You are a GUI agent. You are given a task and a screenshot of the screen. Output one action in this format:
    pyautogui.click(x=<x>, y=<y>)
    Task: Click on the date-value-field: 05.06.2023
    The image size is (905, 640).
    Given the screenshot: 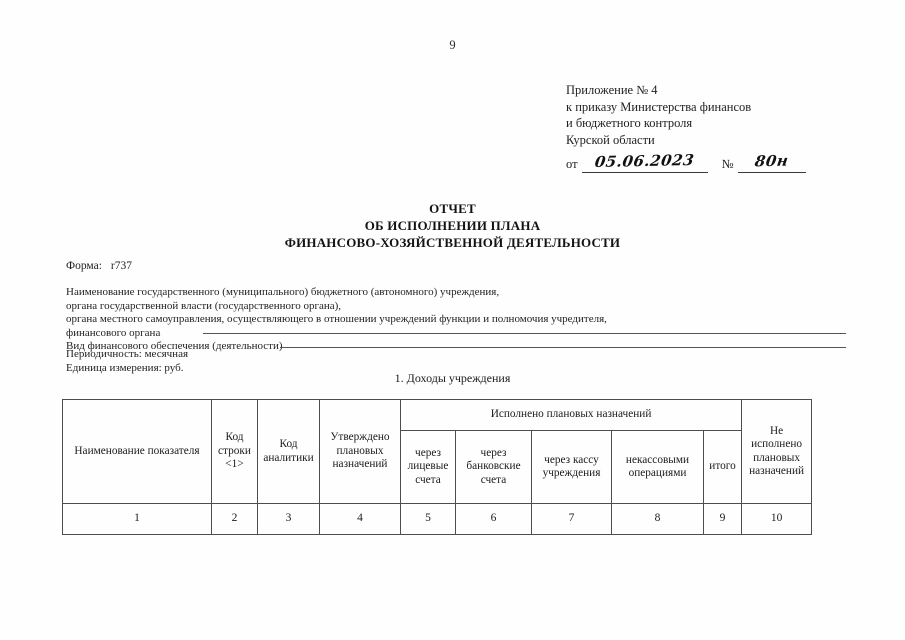 What is the action you would take?
    pyautogui.click(x=644, y=161)
    